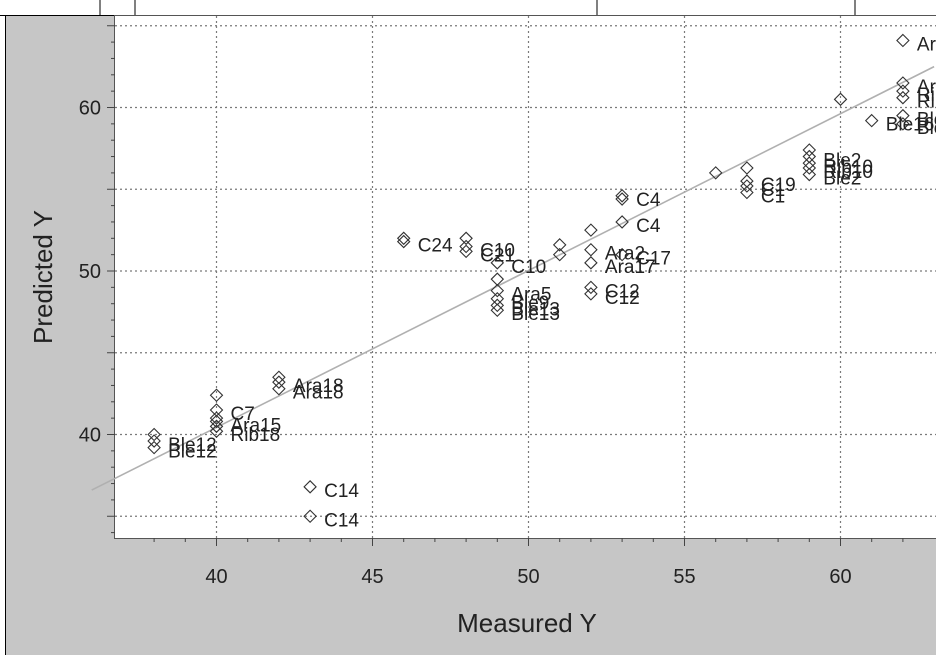  Describe the element at coordinates (926, 87) in the screenshot. I see `data-label: Ara7` at that location.